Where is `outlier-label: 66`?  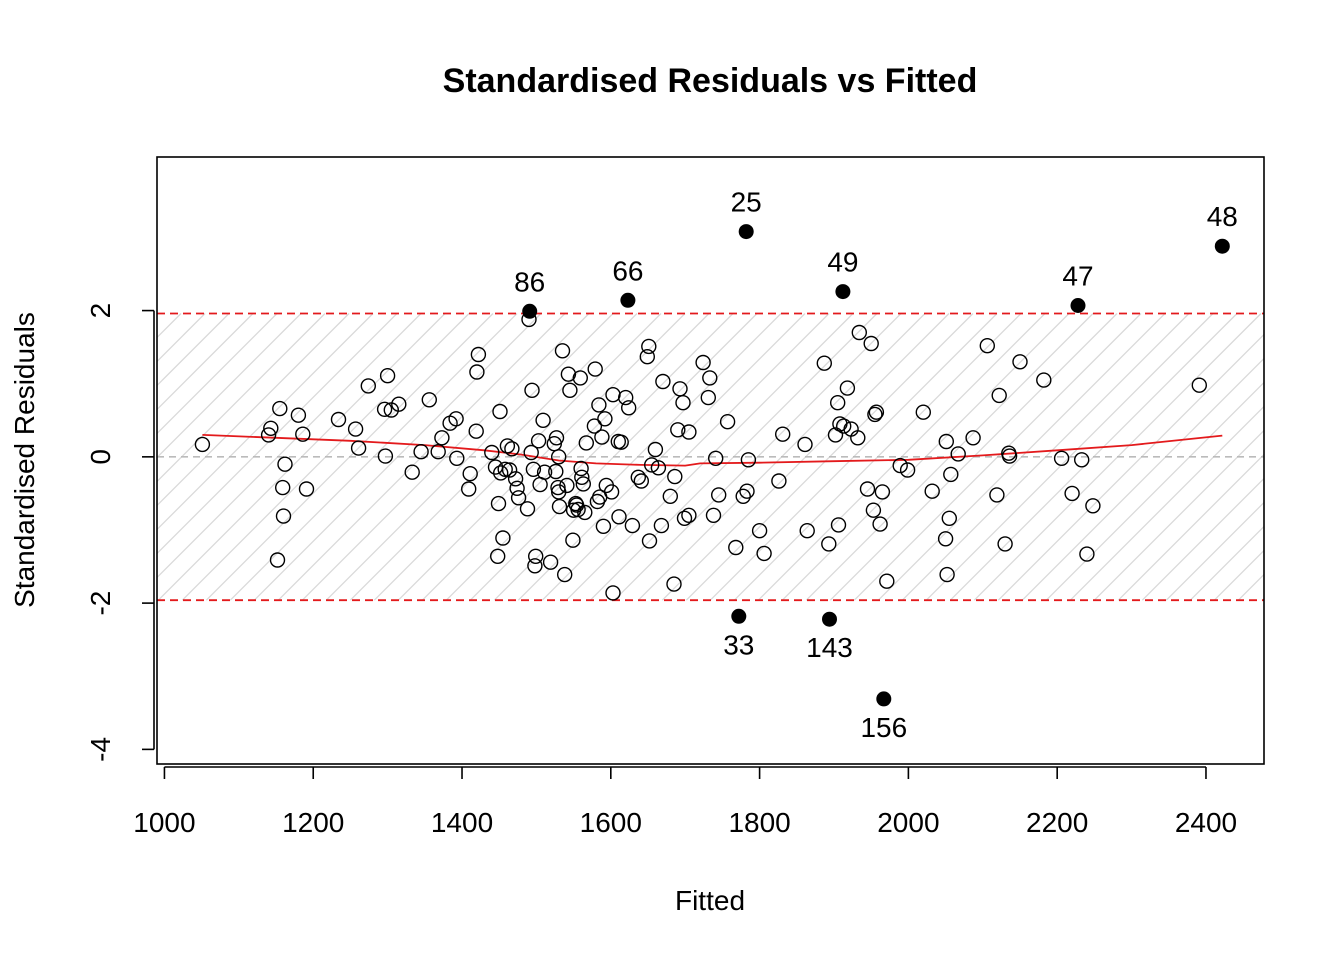 outlier-label: 66 is located at coordinates (627, 270).